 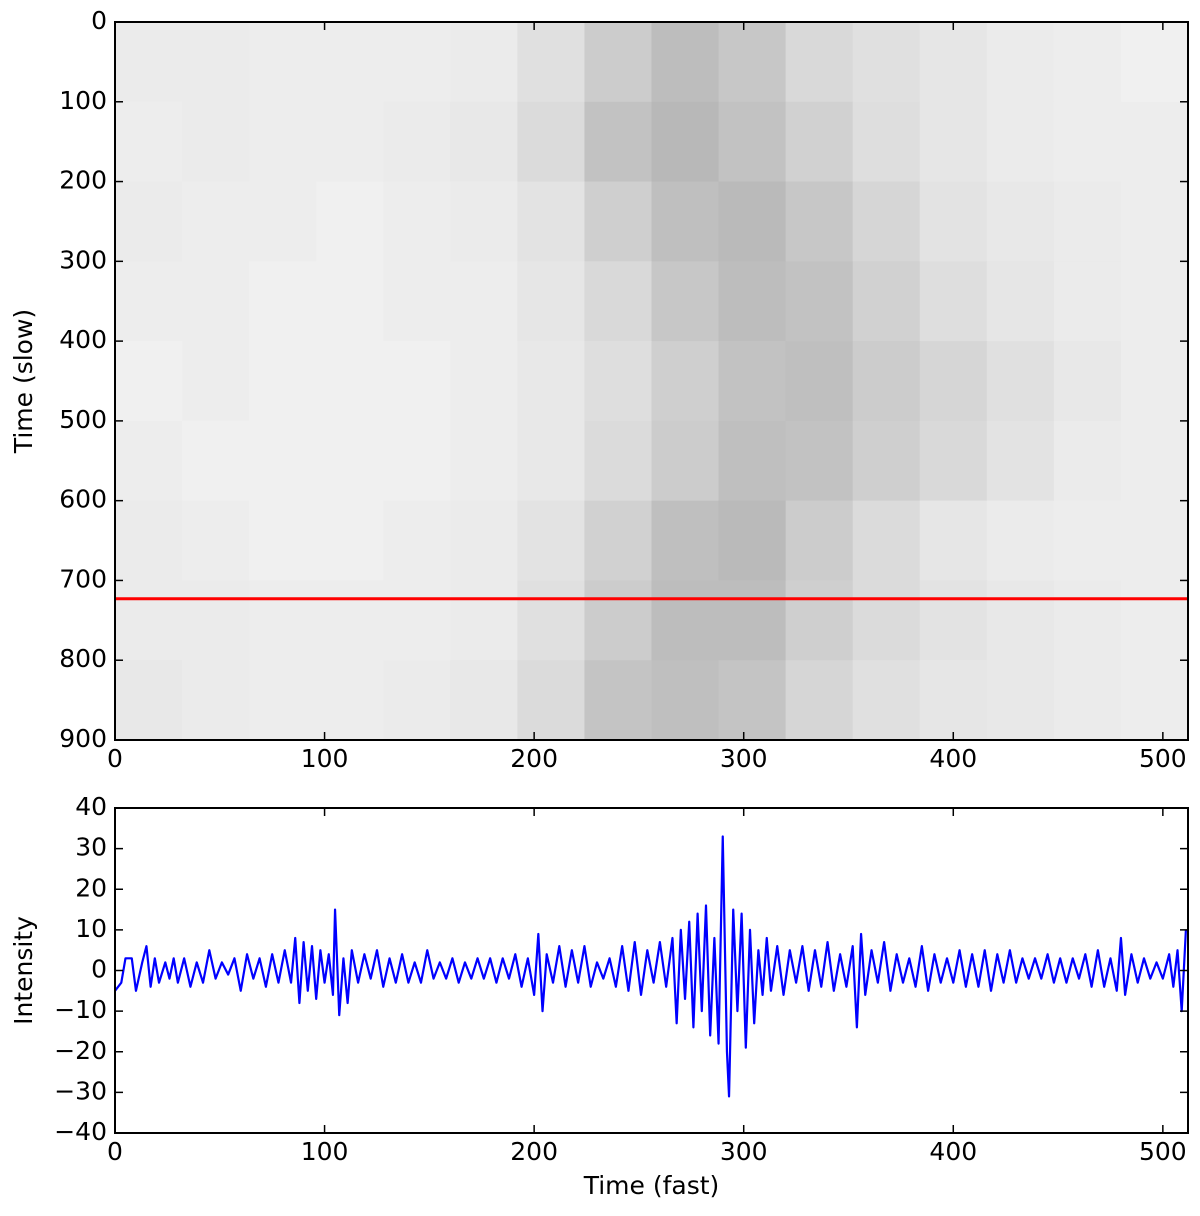 What do you see at coordinates (83, 259) in the screenshot?
I see `y-tick-label: 300` at bounding box center [83, 259].